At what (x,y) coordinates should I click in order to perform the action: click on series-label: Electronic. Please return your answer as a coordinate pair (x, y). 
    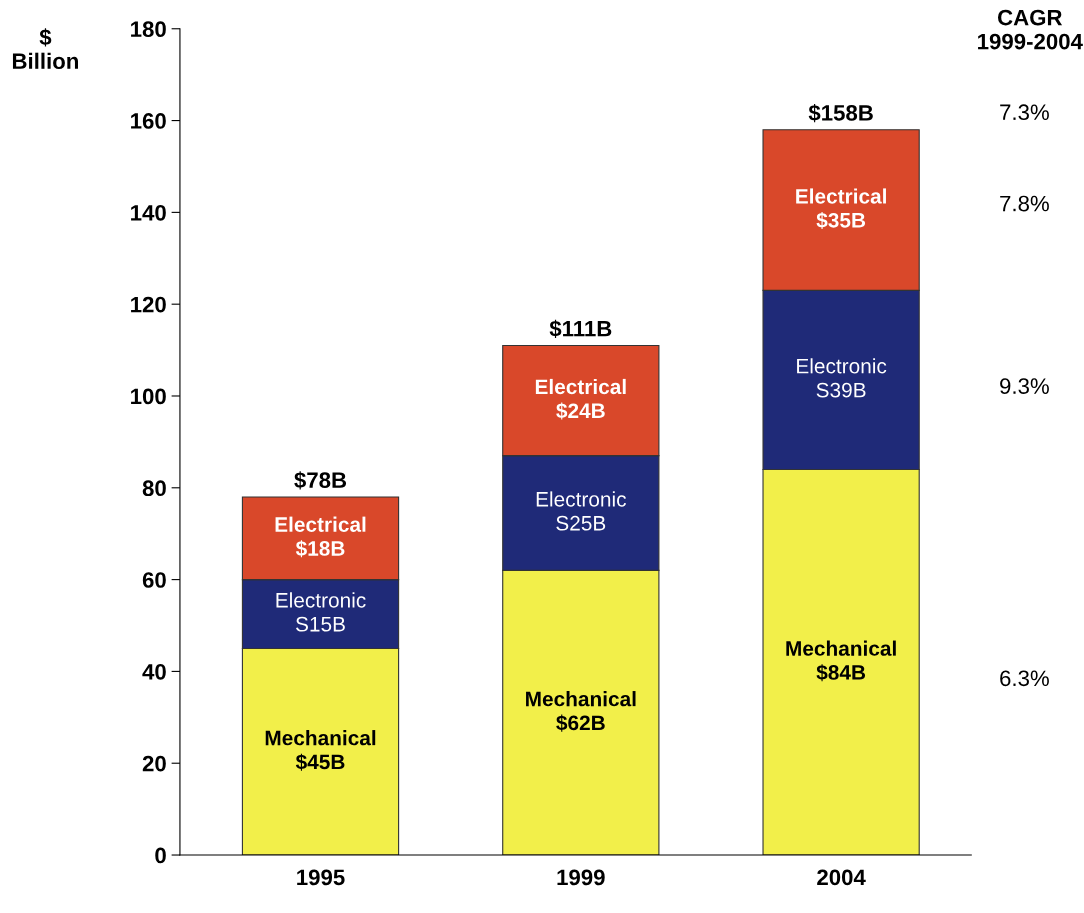
    Looking at the image, I should click on (321, 600).